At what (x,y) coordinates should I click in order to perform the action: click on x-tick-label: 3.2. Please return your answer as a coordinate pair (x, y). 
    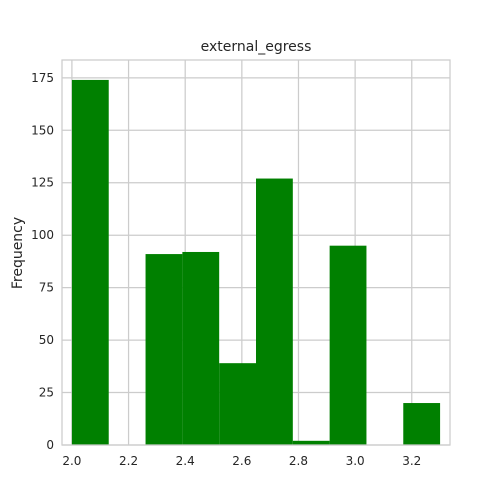
    Looking at the image, I should click on (411, 461).